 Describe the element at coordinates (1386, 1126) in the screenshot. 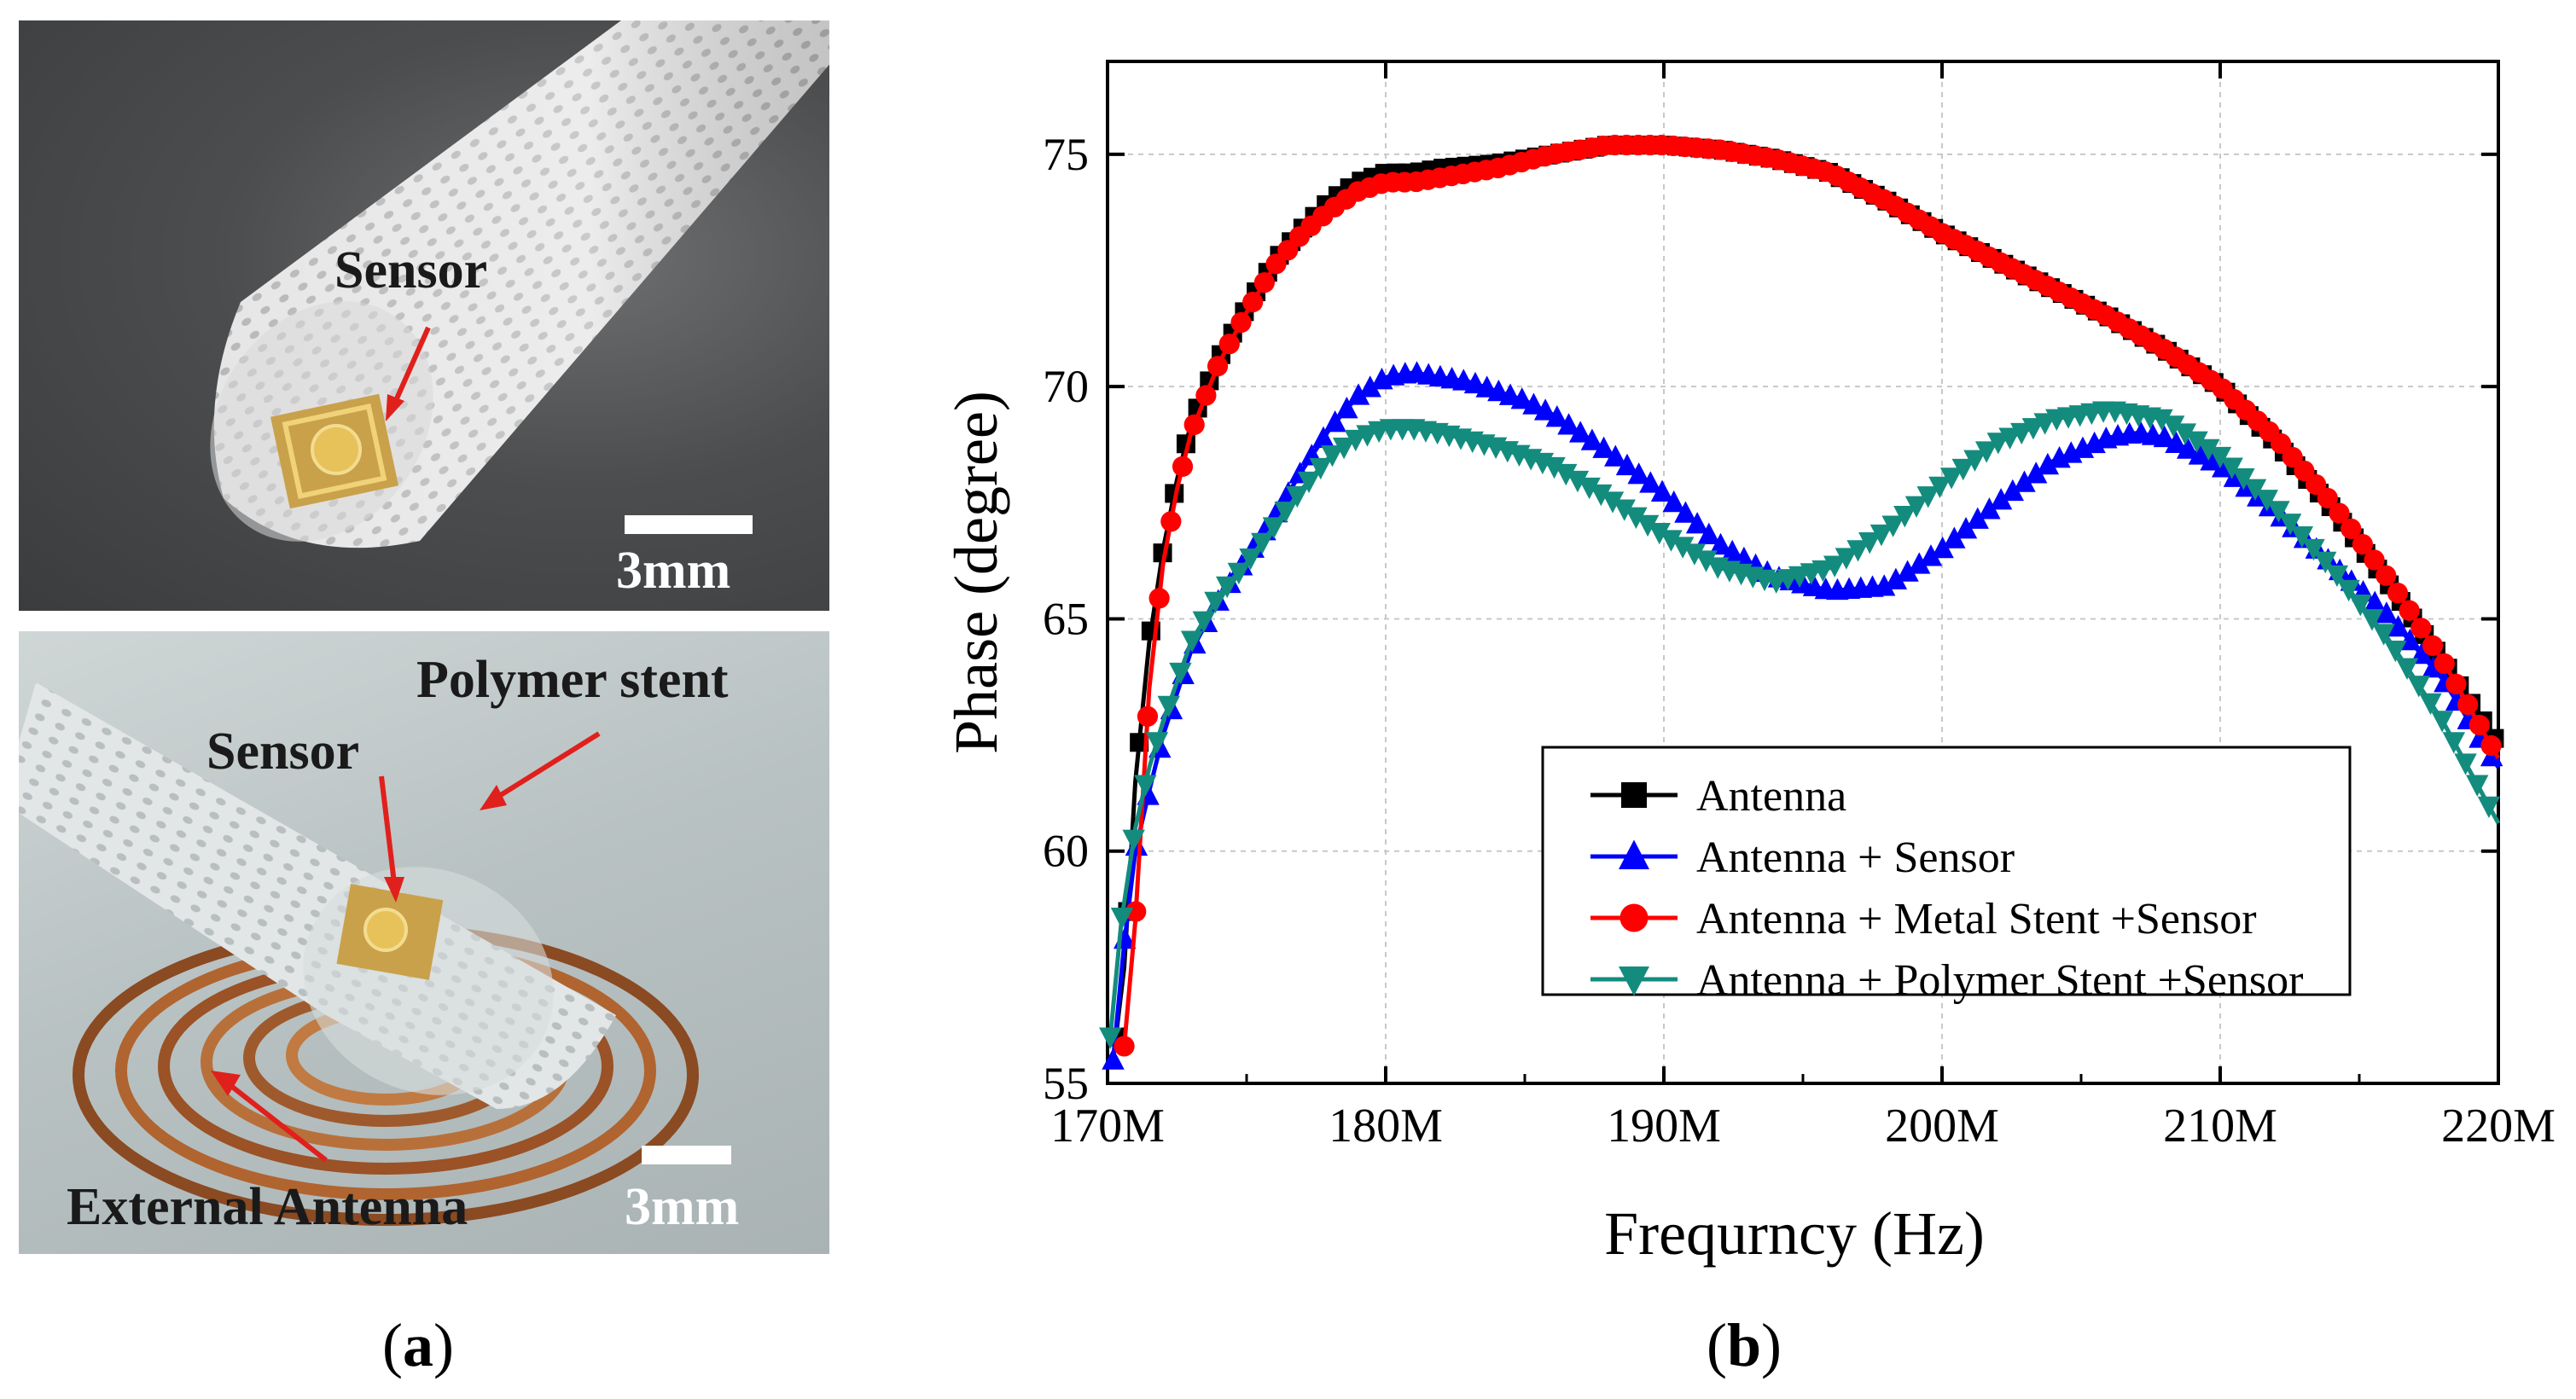

I see `x-tick-label: 180M` at that location.